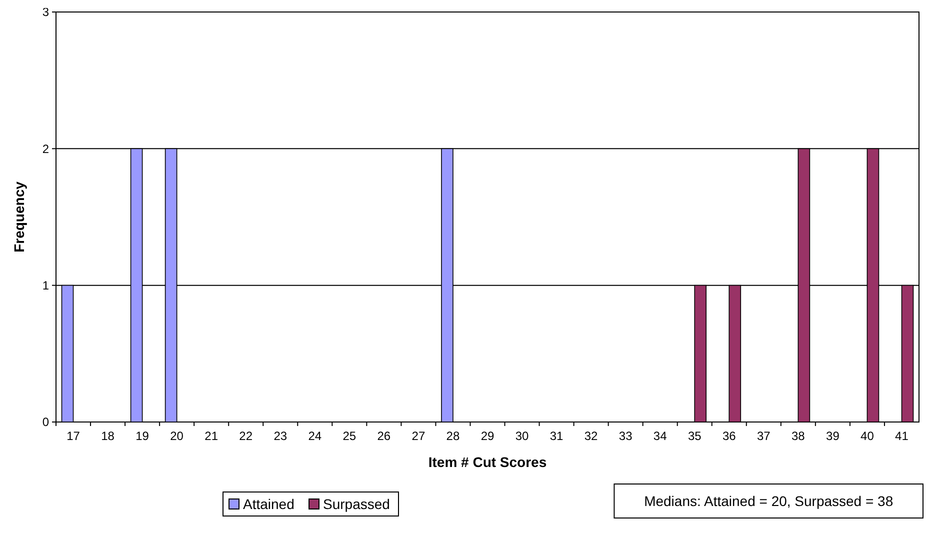 The height and width of the screenshot is (542, 935). I want to click on x-tick-label: 41, so click(902, 436).